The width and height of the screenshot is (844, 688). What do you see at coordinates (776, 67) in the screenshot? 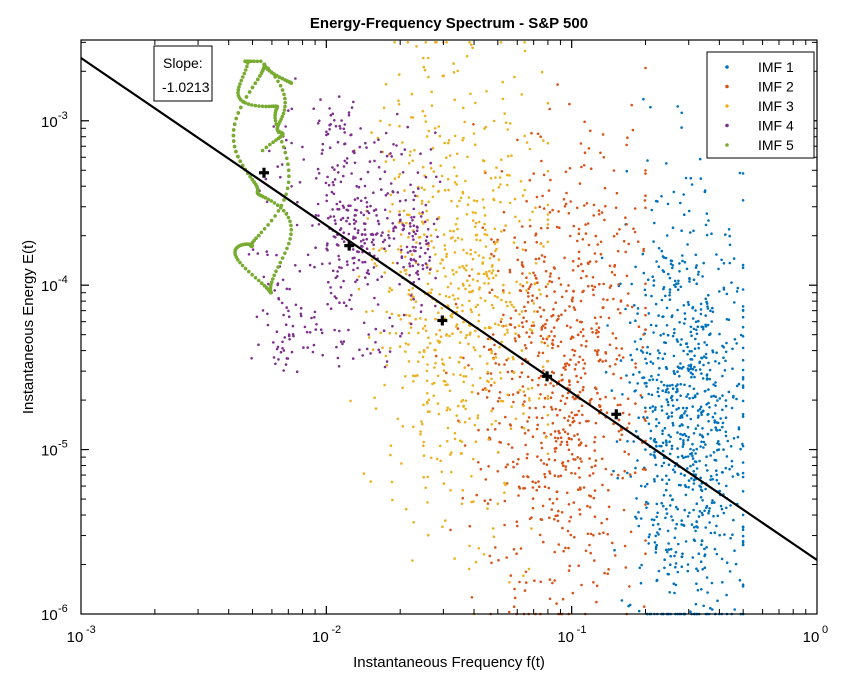
I see `legend-label: IMF 1` at bounding box center [776, 67].